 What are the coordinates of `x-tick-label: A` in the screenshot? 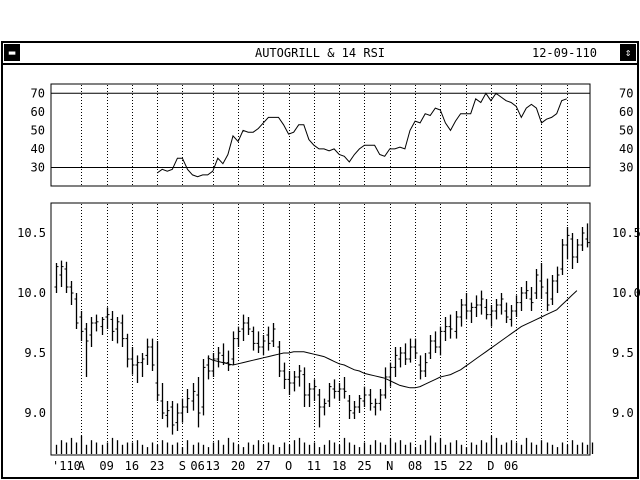 It's located at (82, 466).